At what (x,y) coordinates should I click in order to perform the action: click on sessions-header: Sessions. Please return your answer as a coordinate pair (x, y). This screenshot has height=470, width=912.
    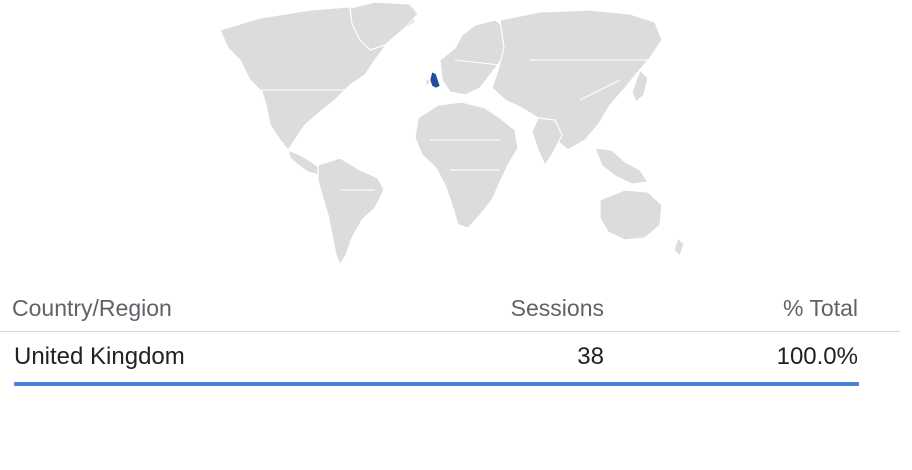
    Looking at the image, I should click on (557, 308).